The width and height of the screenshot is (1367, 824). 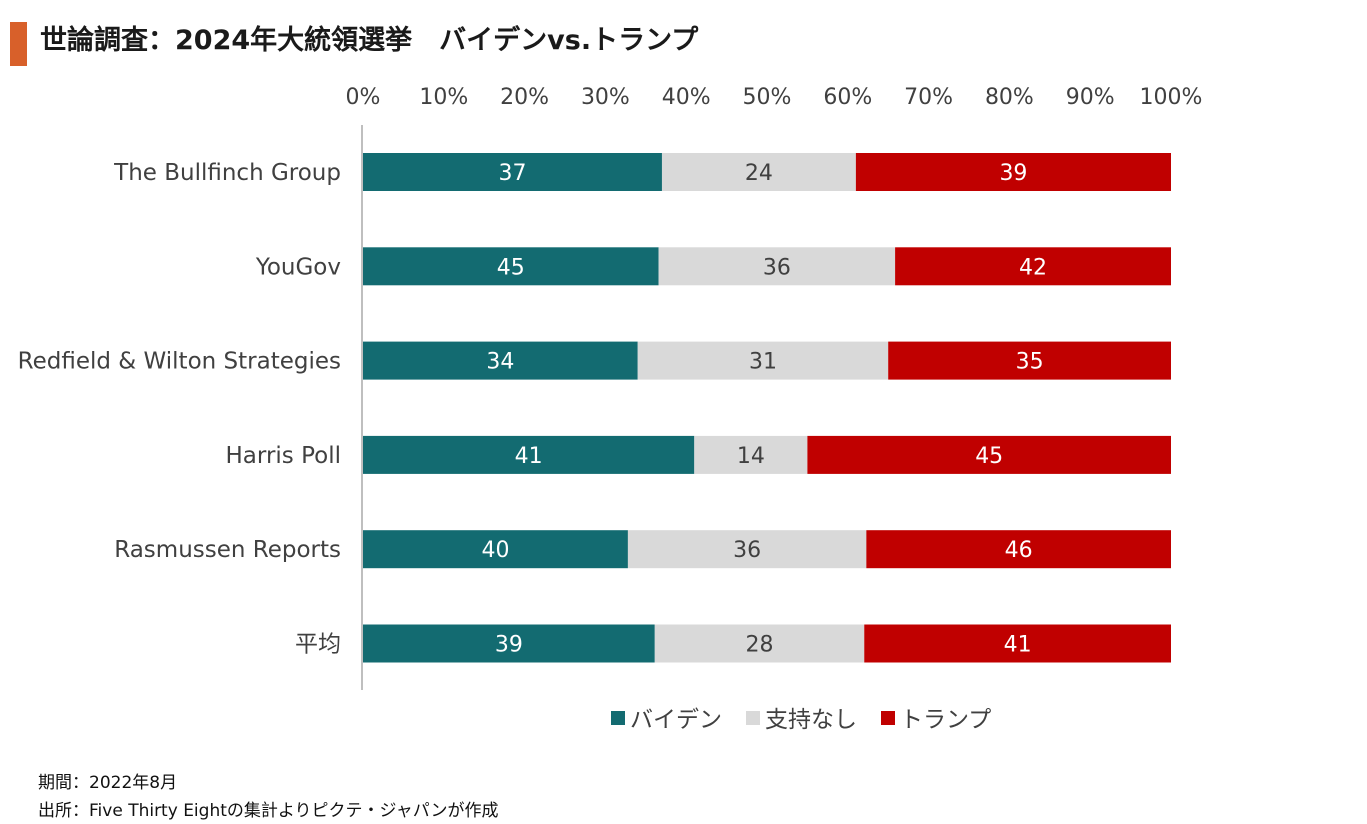 I want to click on data-label: 14, so click(x=751, y=456).